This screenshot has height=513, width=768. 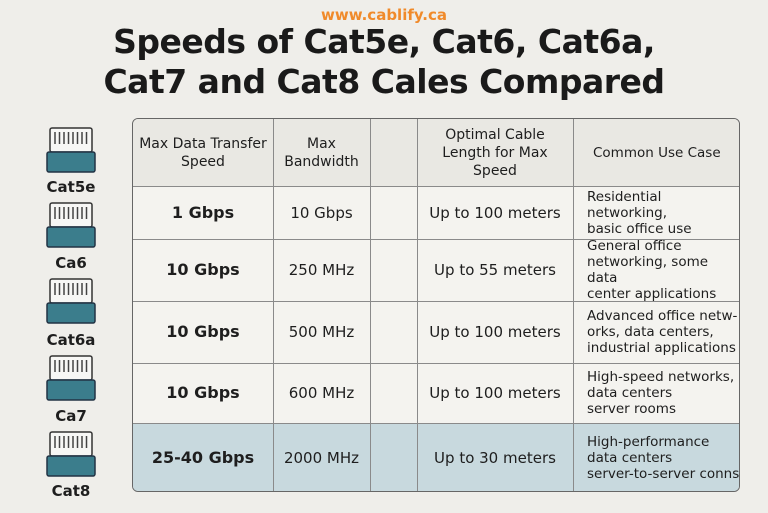 I want to click on use-case-line: server rooms, so click(x=631, y=409).